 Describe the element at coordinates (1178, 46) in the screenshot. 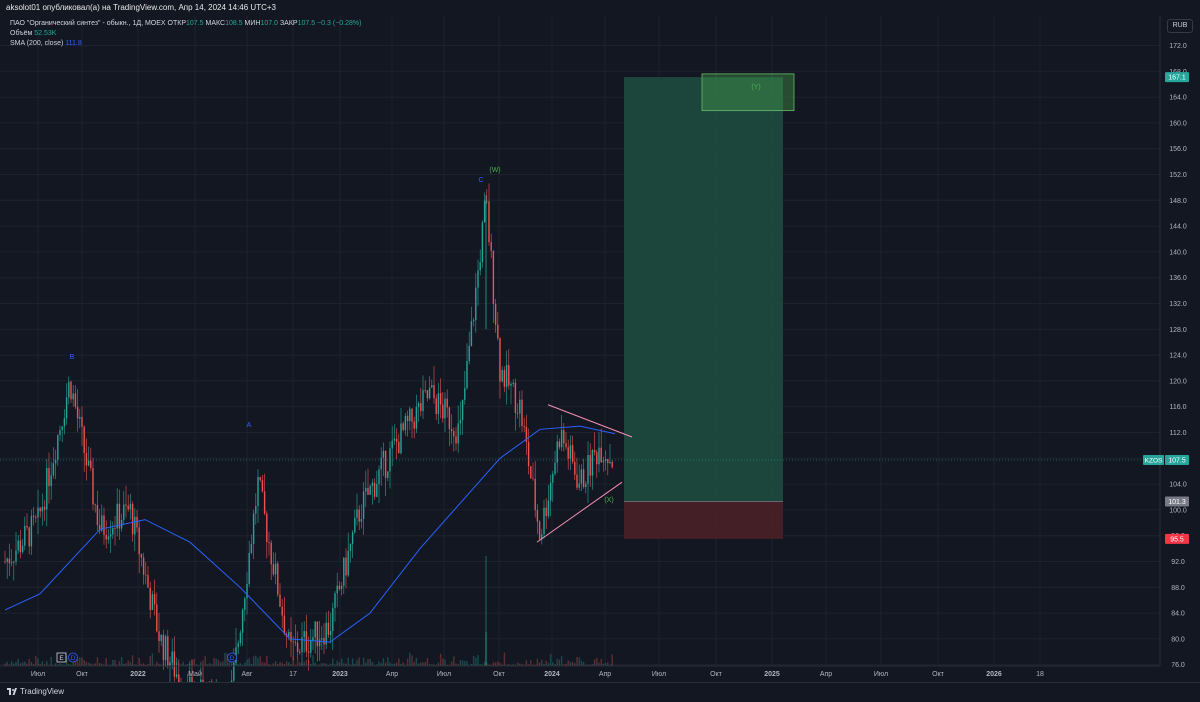

I see `price-tick-label: 172.0` at that location.